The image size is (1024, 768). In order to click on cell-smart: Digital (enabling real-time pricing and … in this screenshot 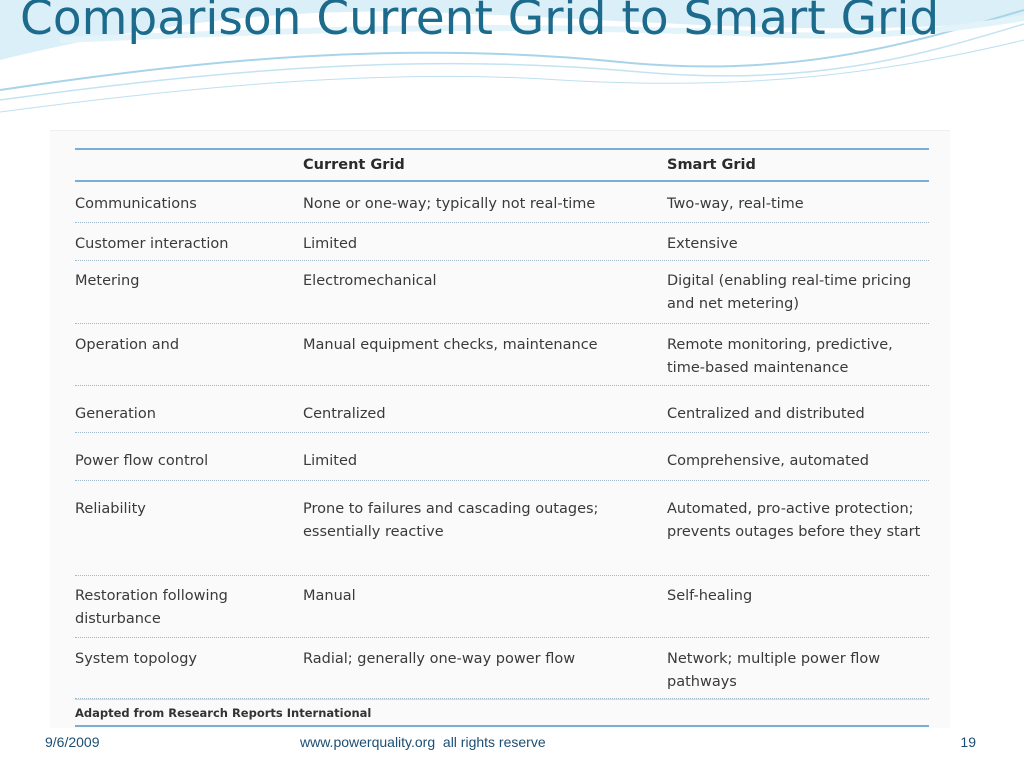, I will do `click(789, 292)`.